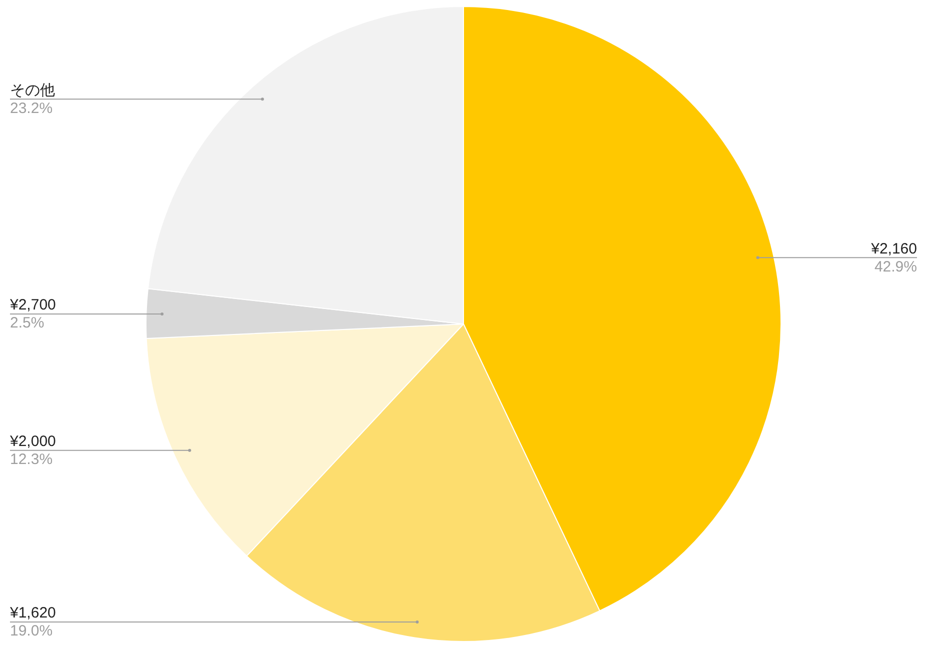 This screenshot has height=648, width=927. I want to click on data-label: 12.3%, so click(31, 459).